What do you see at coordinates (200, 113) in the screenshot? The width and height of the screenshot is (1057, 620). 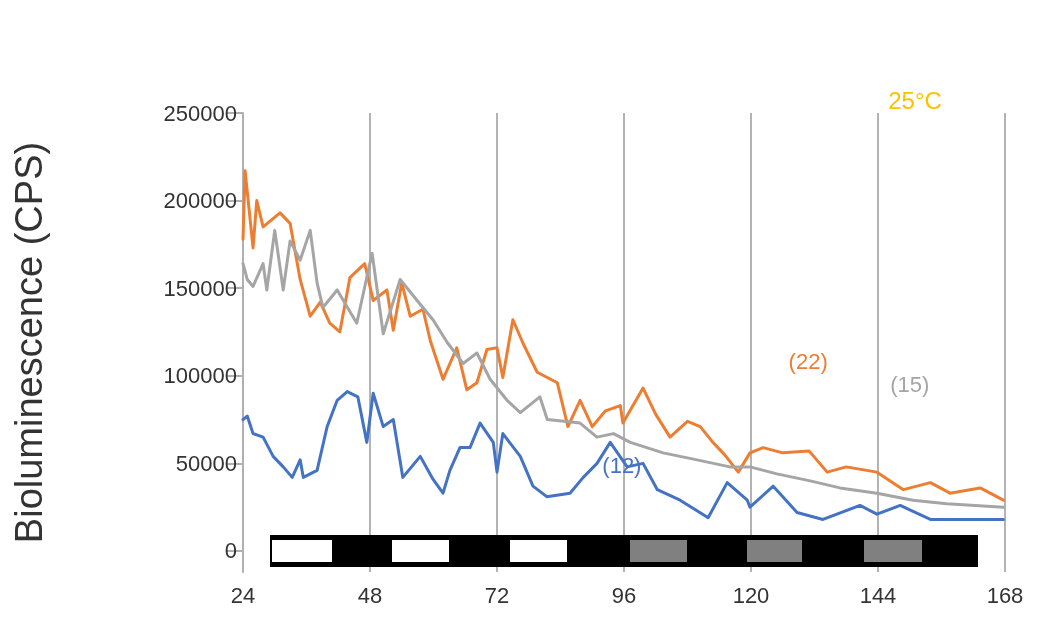 I see `y-tick-label: 250000` at bounding box center [200, 113].